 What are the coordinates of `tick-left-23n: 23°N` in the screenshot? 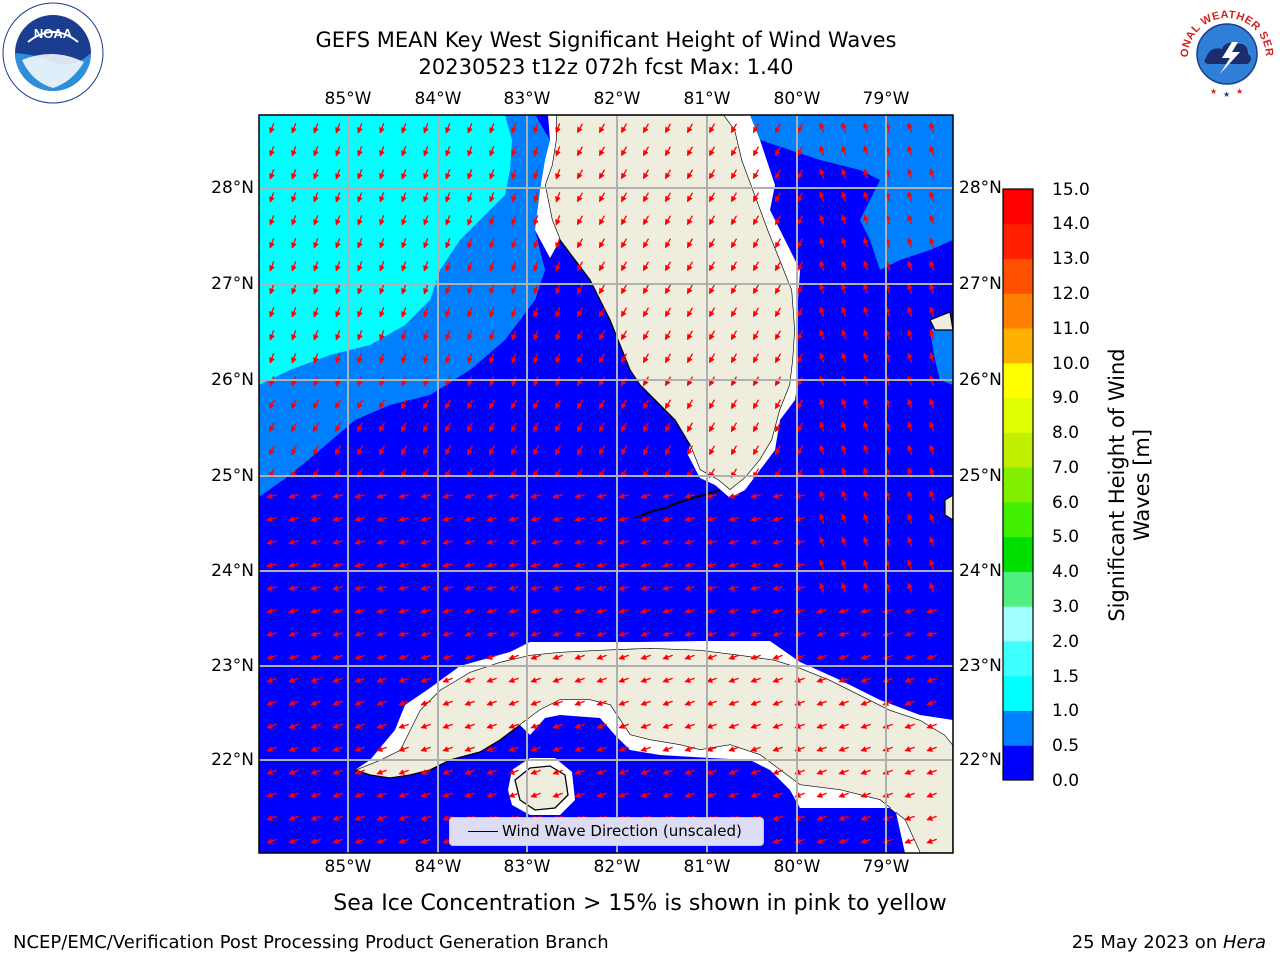 It's located at (232, 666).